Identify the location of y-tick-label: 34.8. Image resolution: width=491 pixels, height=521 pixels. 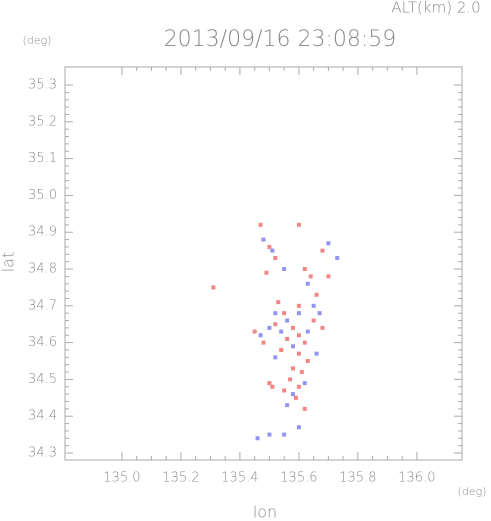
(42, 269).